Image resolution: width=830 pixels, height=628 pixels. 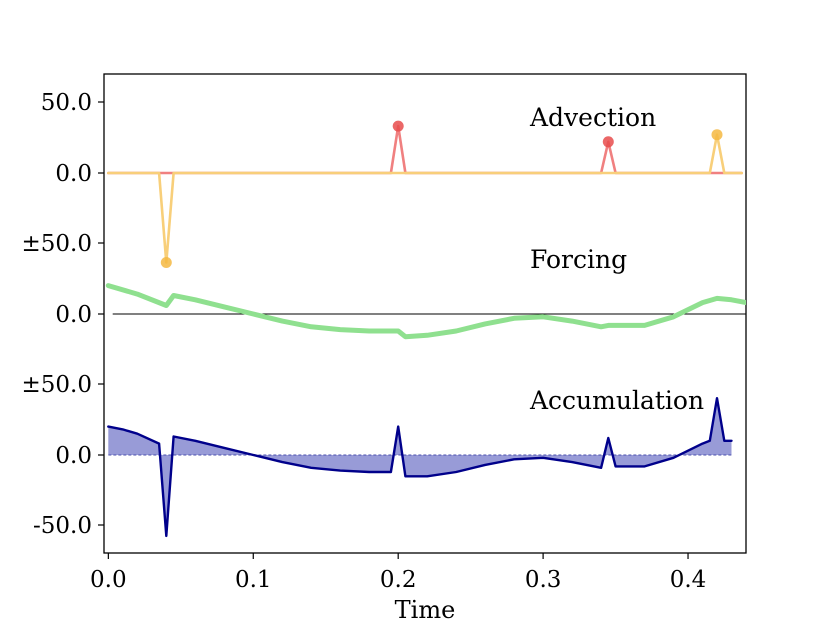 I want to click on x-tick-label: 0.4, so click(x=688, y=580).